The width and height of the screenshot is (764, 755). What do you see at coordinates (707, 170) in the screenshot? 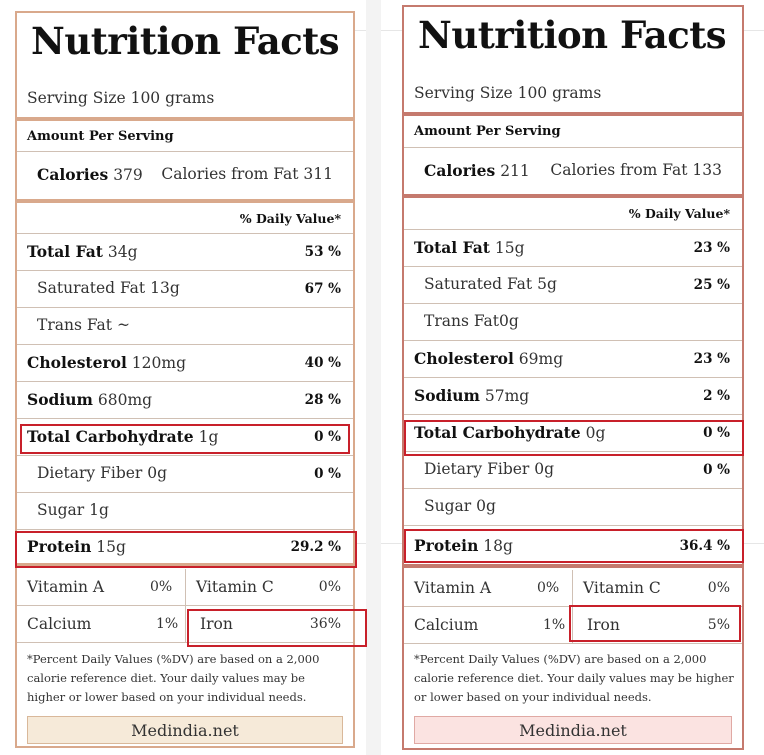
I see `calories-from-fat-value: 133` at bounding box center [707, 170].